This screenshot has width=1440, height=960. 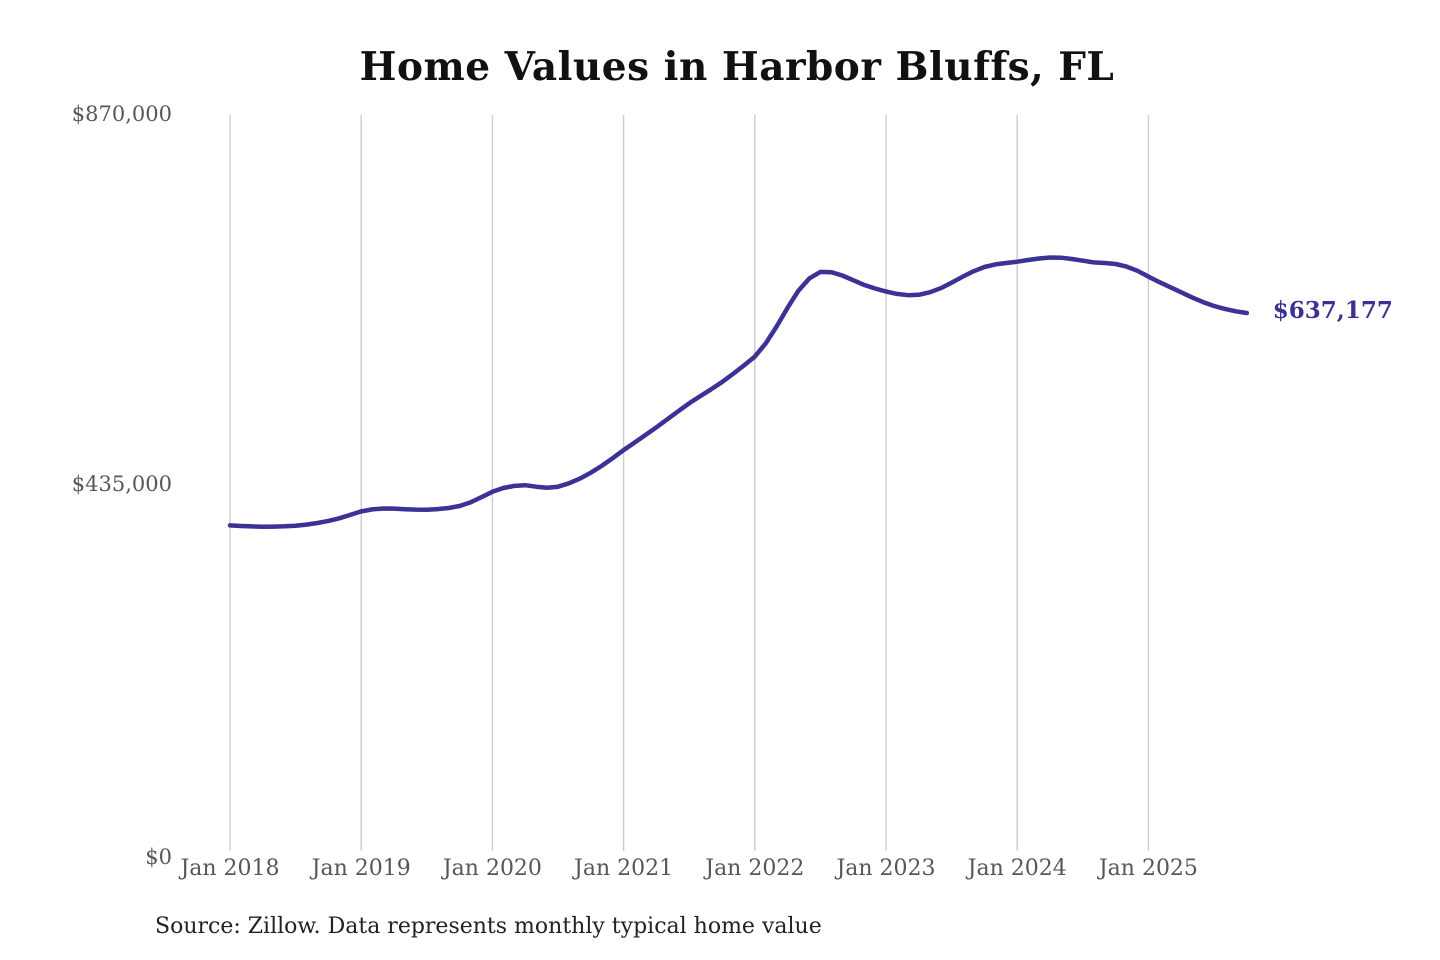 What do you see at coordinates (886, 868) in the screenshot?
I see `x-axis-label-jan-2023: Jan 2023` at bounding box center [886, 868].